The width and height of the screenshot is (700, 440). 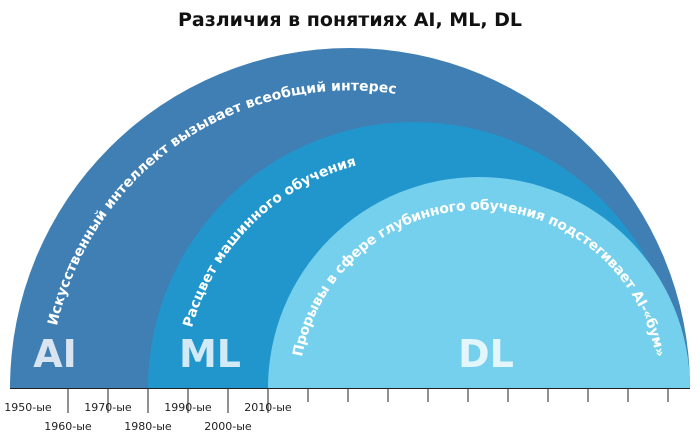 What do you see at coordinates (350, 20) in the screenshot?
I see `title: Различия в понятиях AI, ML, DL` at bounding box center [350, 20].